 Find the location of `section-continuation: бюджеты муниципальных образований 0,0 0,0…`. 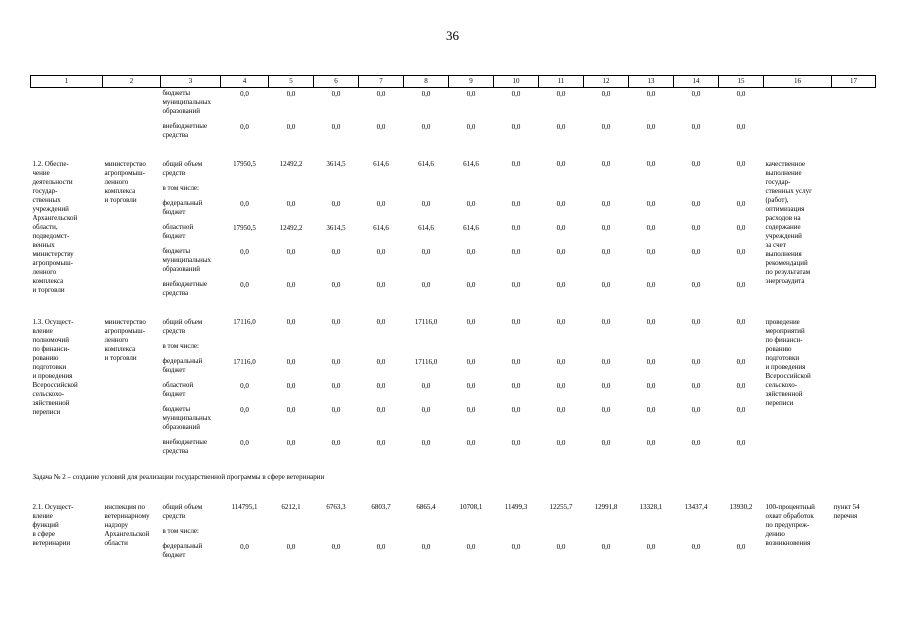

section-continuation: бюджеты муниципальных образований 0,0 0,0… is located at coordinates (453, 117).